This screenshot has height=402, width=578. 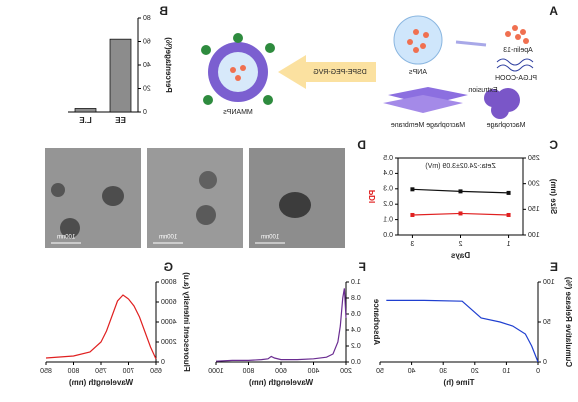 What do you see at coordinates (388, 204) in the screenshot?
I see `y2-tick-label: 0.2` at bounding box center [388, 204].